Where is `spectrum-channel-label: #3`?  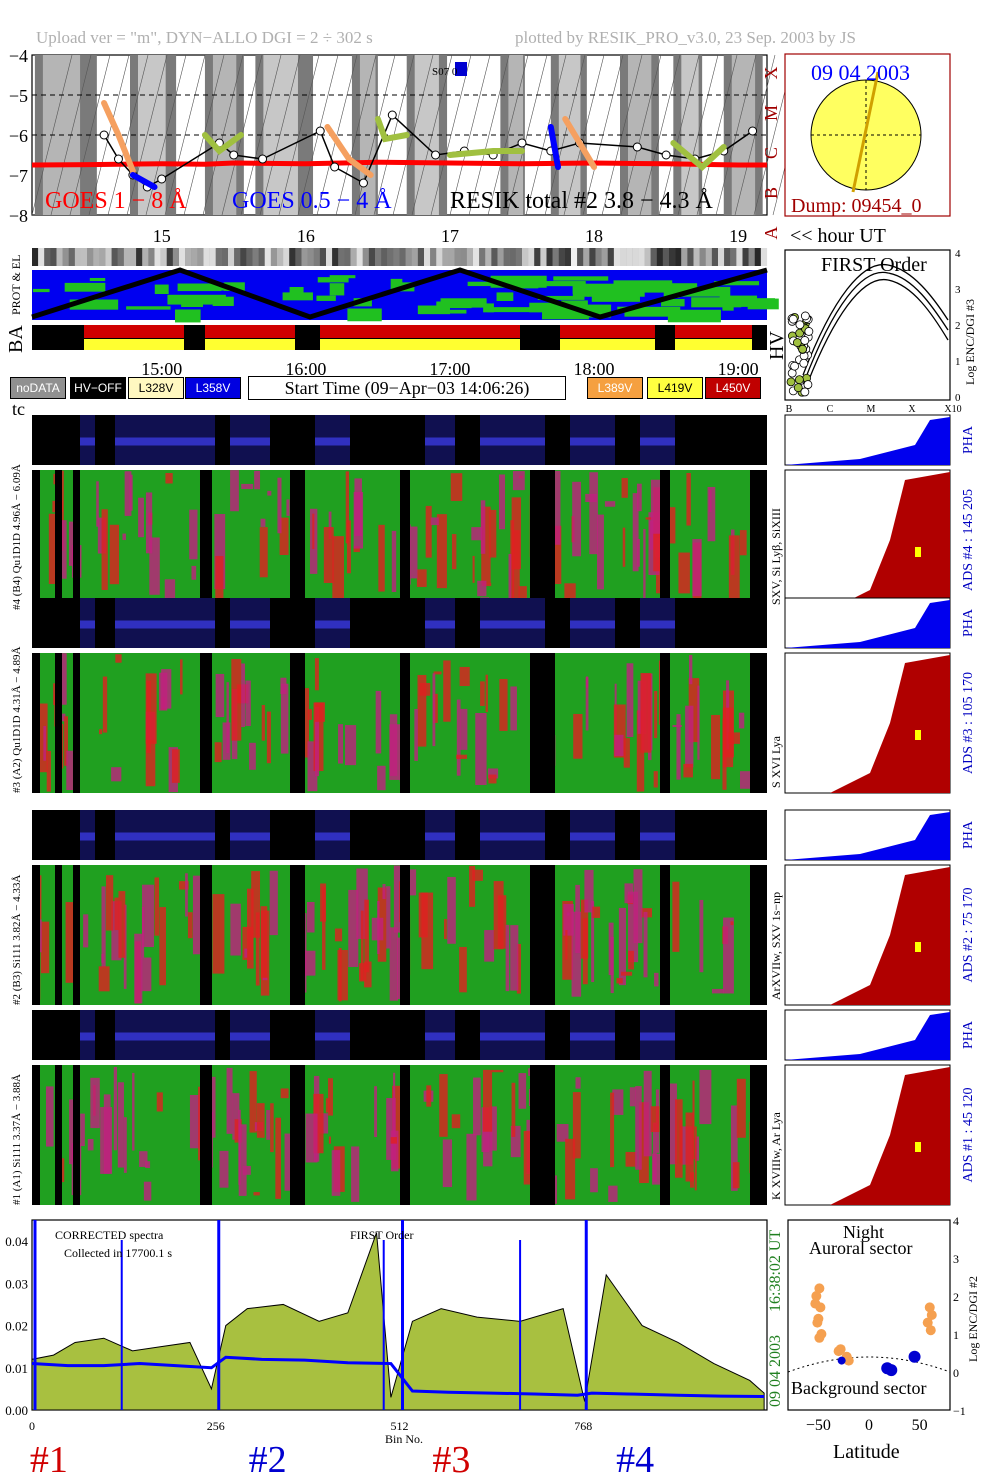 spectrum-channel-label: #3 is located at coordinates (451, 1458).